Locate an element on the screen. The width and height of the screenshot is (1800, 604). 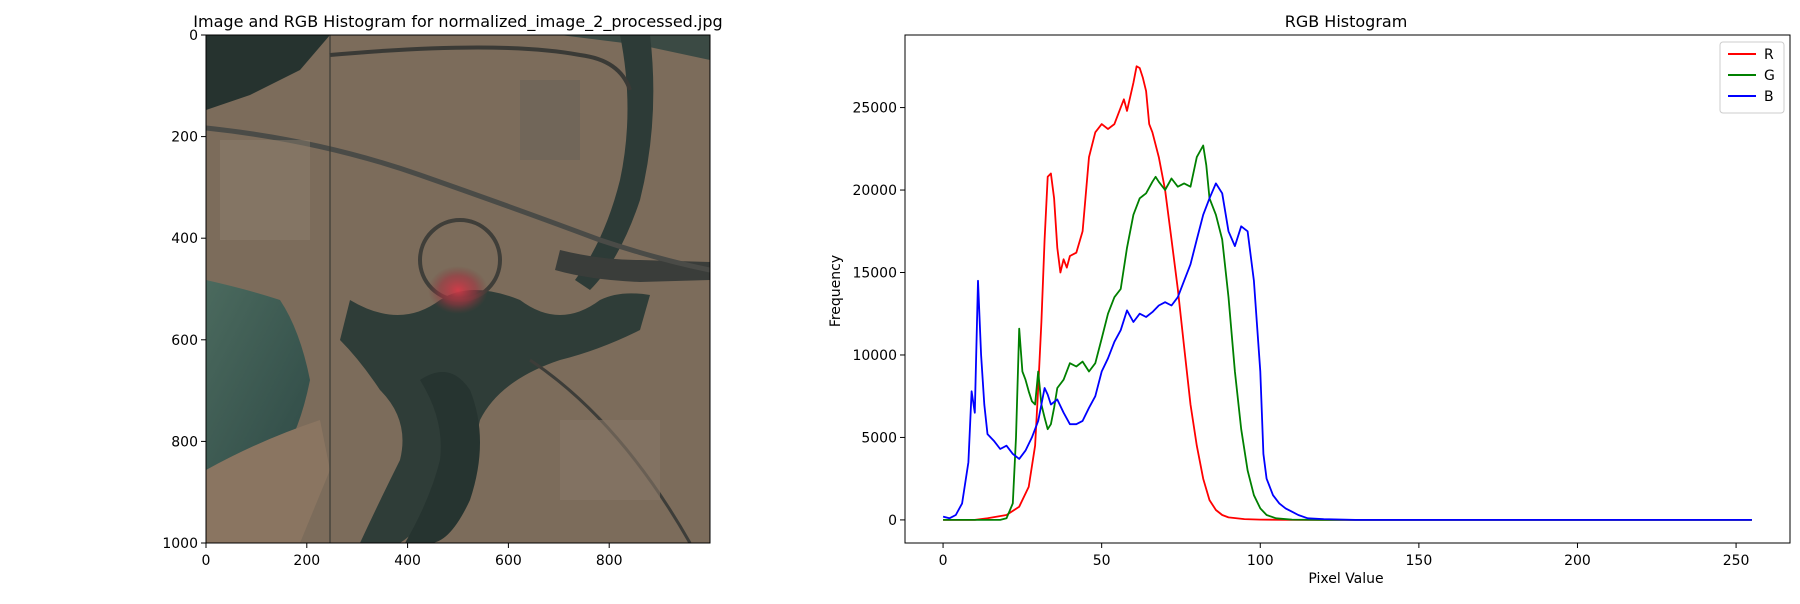
image-x-tick-label: 0 is located at coordinates (206, 561).